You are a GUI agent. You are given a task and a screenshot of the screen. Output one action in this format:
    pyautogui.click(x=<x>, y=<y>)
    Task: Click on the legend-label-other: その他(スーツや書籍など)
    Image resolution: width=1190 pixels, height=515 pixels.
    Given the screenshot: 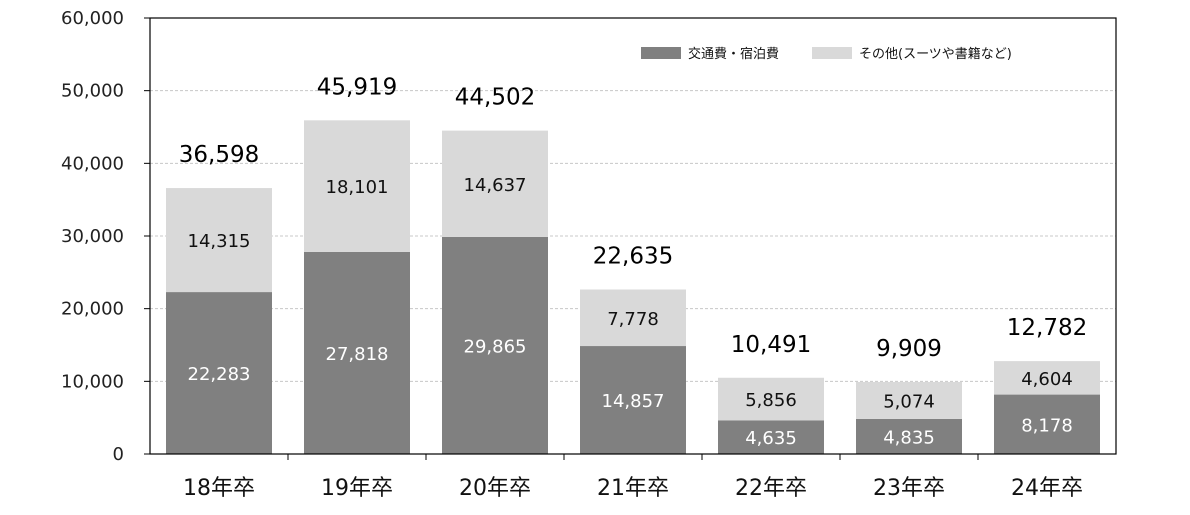 What is the action you would take?
    pyautogui.click(x=935, y=54)
    